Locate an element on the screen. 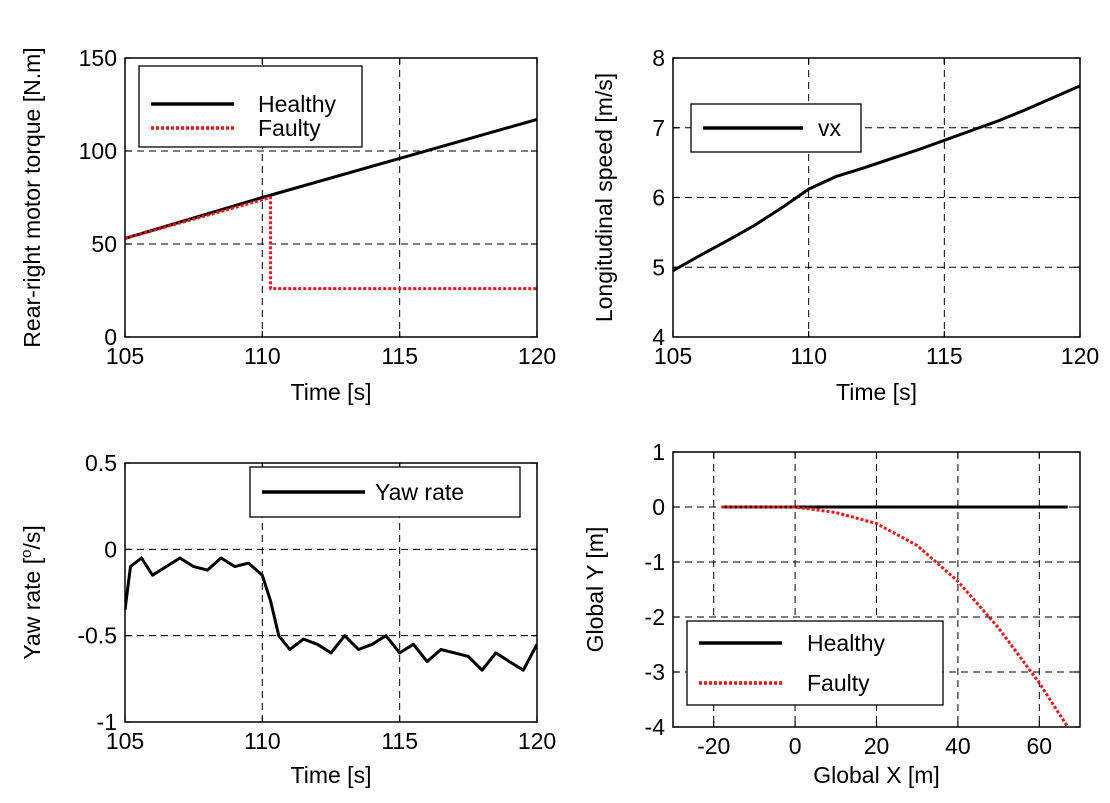 The width and height of the screenshot is (1110, 803). x-tick-label: -20 is located at coordinates (713, 746).